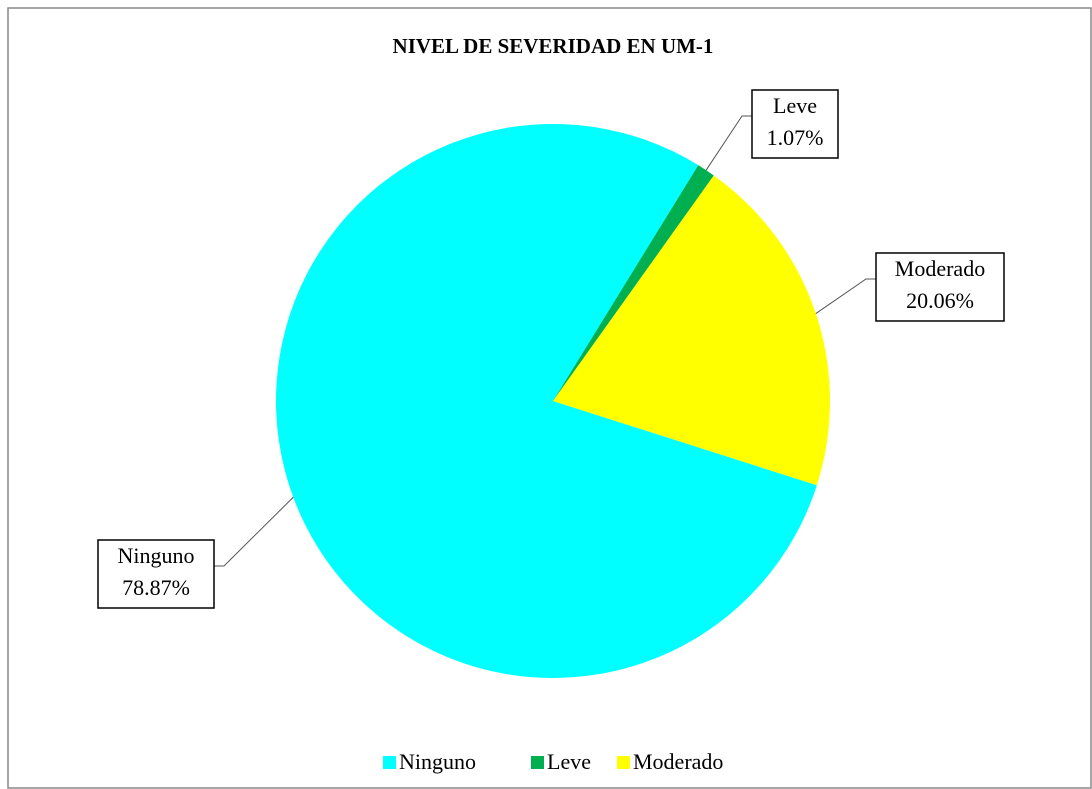 The image size is (1092, 789). I want to click on data-label-value: 20.06%, so click(940, 300).